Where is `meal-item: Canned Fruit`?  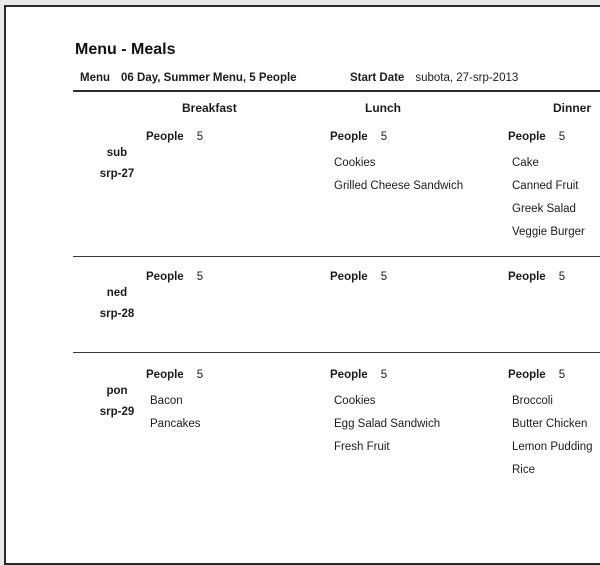 meal-item: Canned Fruit is located at coordinates (545, 186).